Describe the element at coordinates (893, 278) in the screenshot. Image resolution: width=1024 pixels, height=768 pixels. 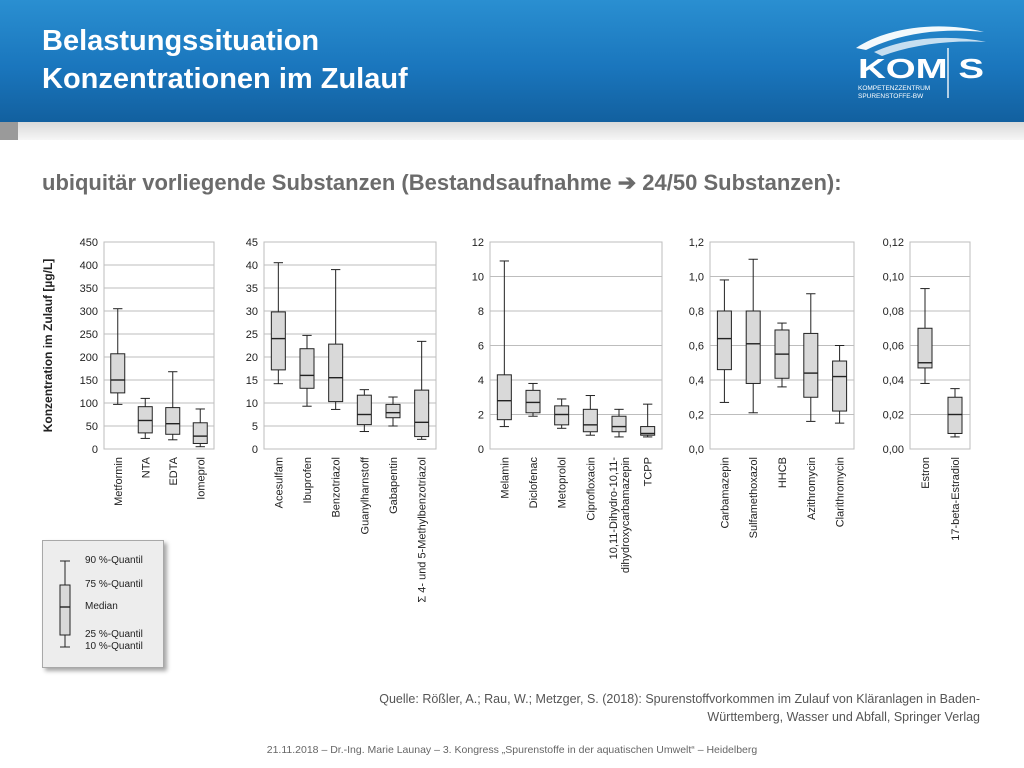
I see `y-tick-label: 0,10` at that location.